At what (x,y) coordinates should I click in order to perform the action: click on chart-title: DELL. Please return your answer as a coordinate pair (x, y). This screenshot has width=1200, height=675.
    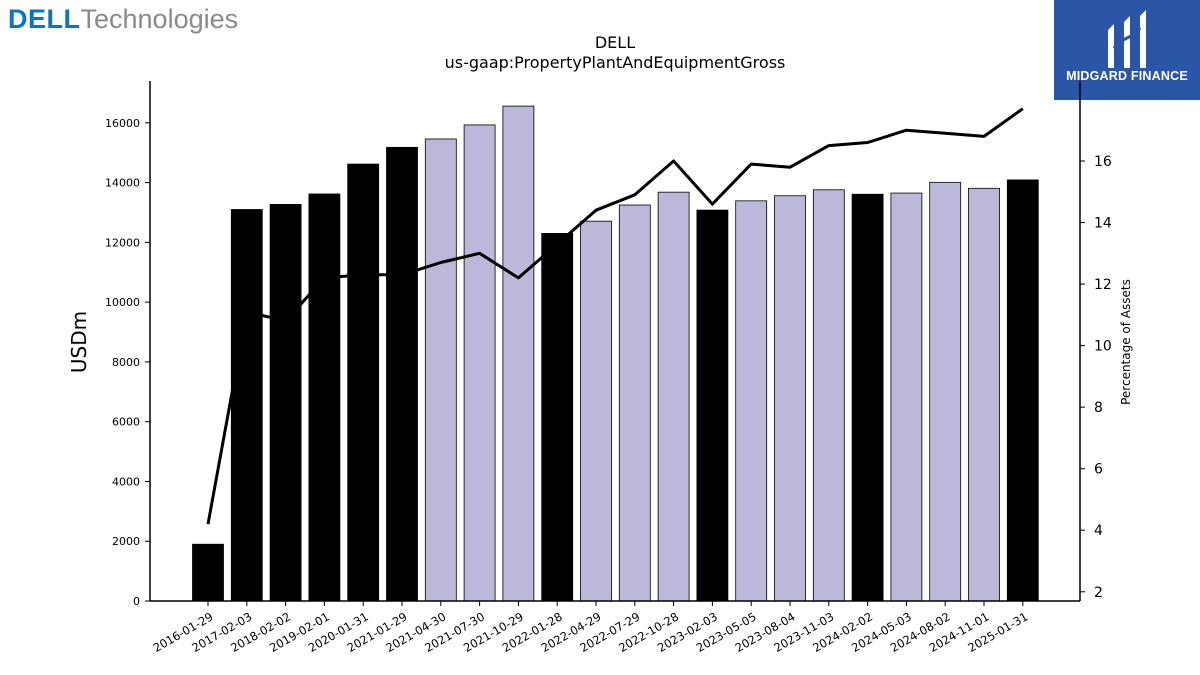
    Looking at the image, I should click on (615, 42).